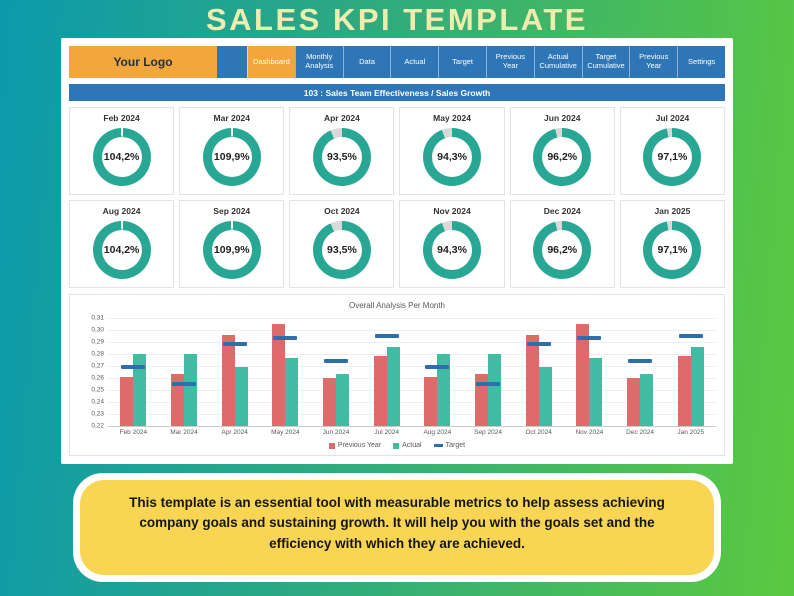 The height and width of the screenshot is (596, 794). I want to click on nav-tab: Actual Cumulative, so click(557, 62).